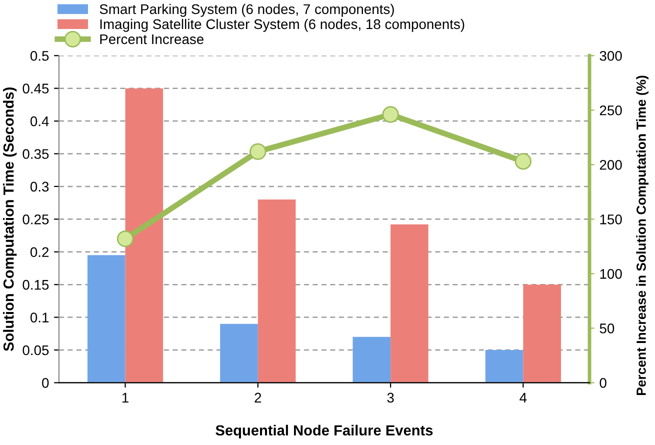  I want to click on x-tick-label: 4, so click(523, 397).